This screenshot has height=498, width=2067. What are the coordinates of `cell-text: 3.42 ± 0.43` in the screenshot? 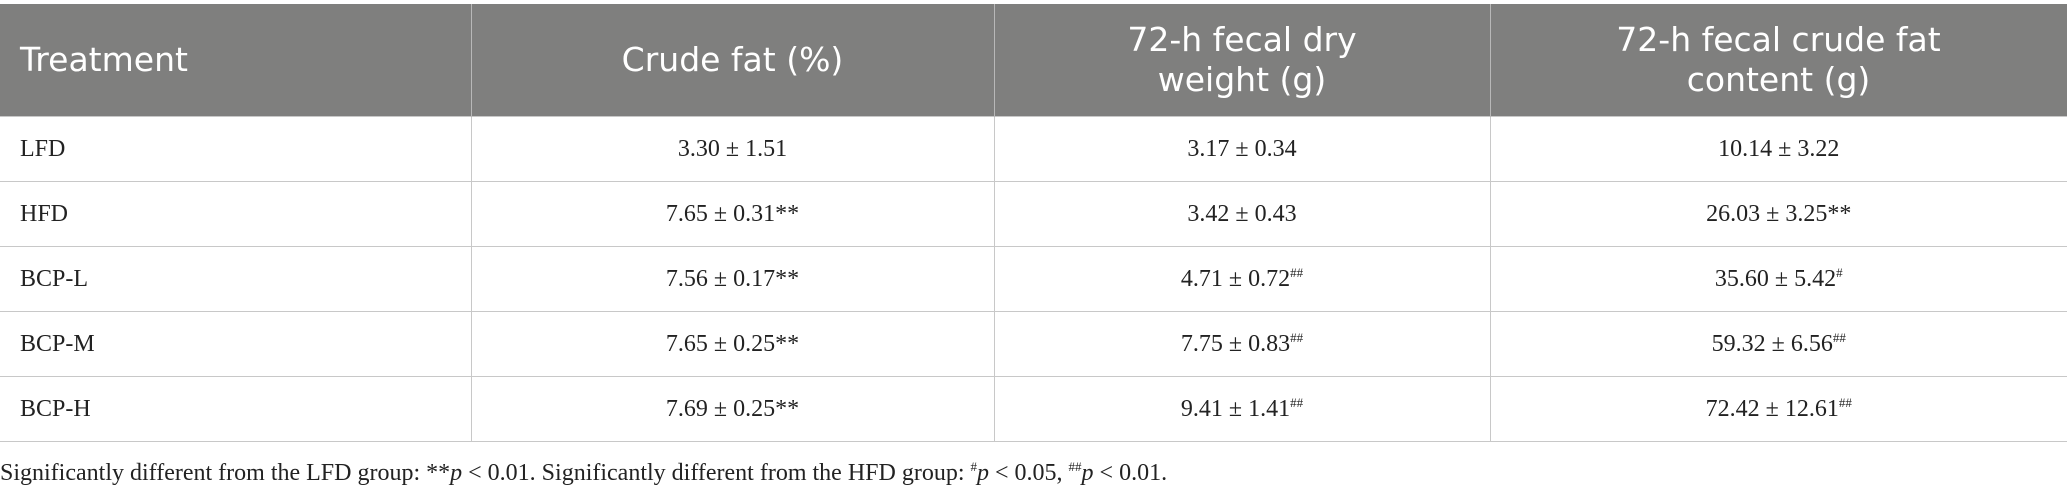 It's located at (1242, 213).